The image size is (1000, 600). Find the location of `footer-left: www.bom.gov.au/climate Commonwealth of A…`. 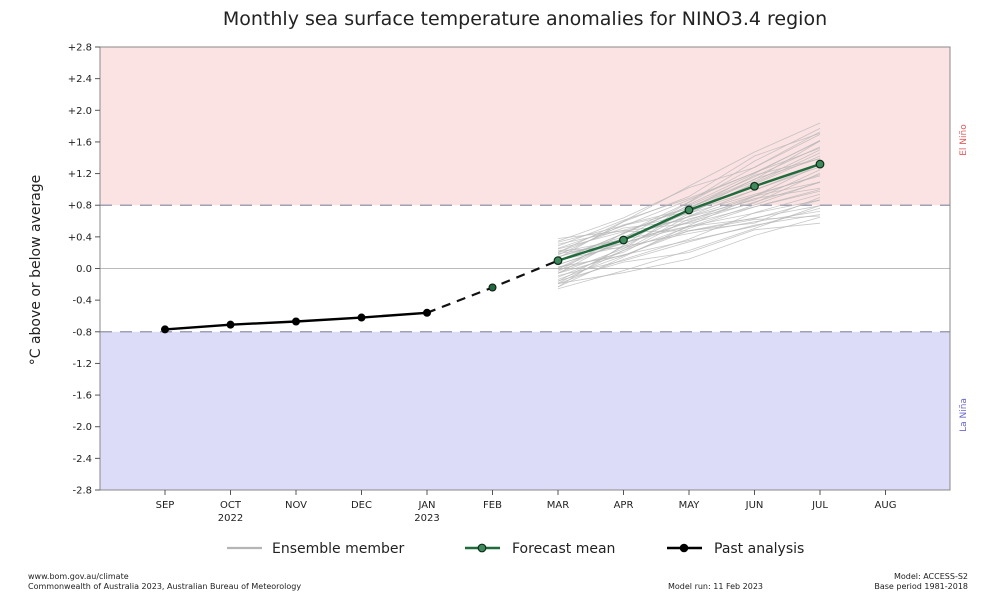

footer-left: www.bom.gov.au/climate Commonwealth of A… is located at coordinates (164, 582).